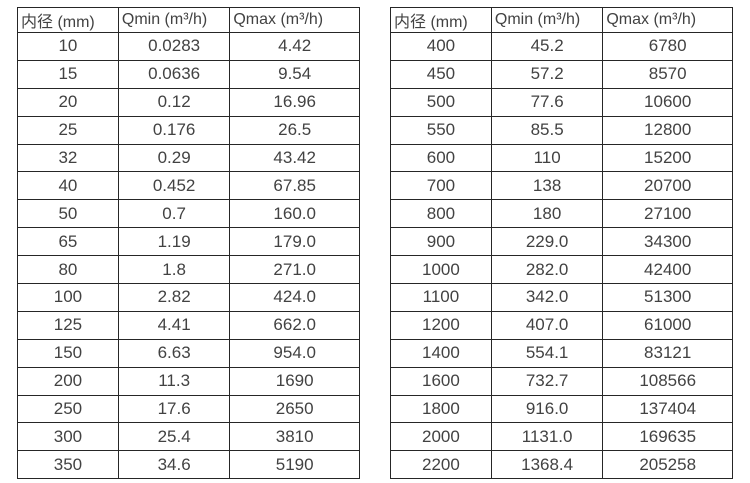 The image size is (750, 483). I want to click on qmin-cell: 6.63, so click(174, 353).